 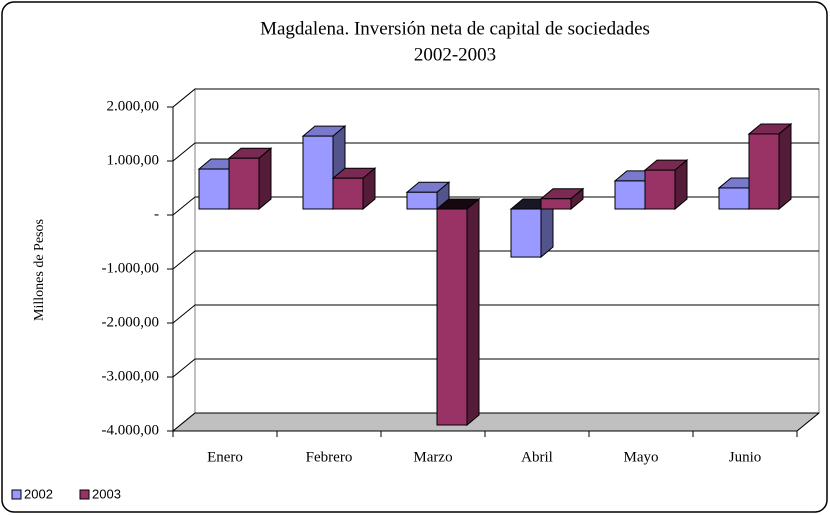 What do you see at coordinates (537, 457) in the screenshot?
I see `x-tick-label: Abril` at bounding box center [537, 457].